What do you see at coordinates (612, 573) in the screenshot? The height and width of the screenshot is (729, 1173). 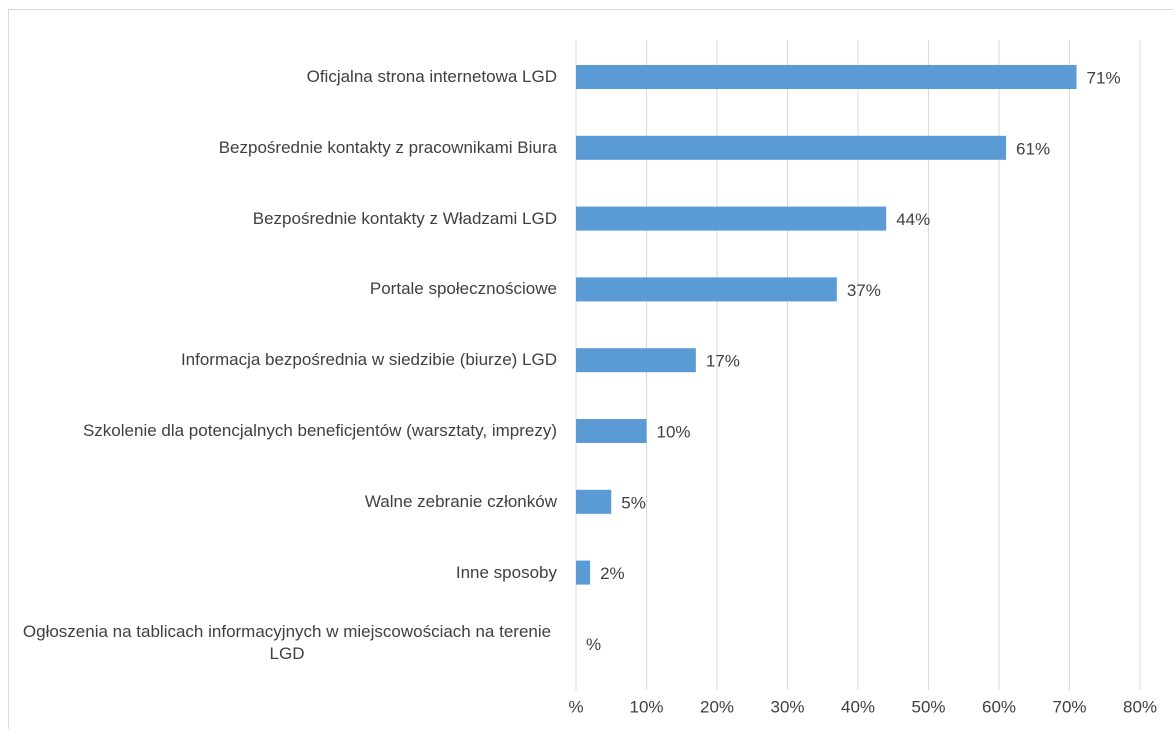 I see `value-label: 2%` at bounding box center [612, 573].